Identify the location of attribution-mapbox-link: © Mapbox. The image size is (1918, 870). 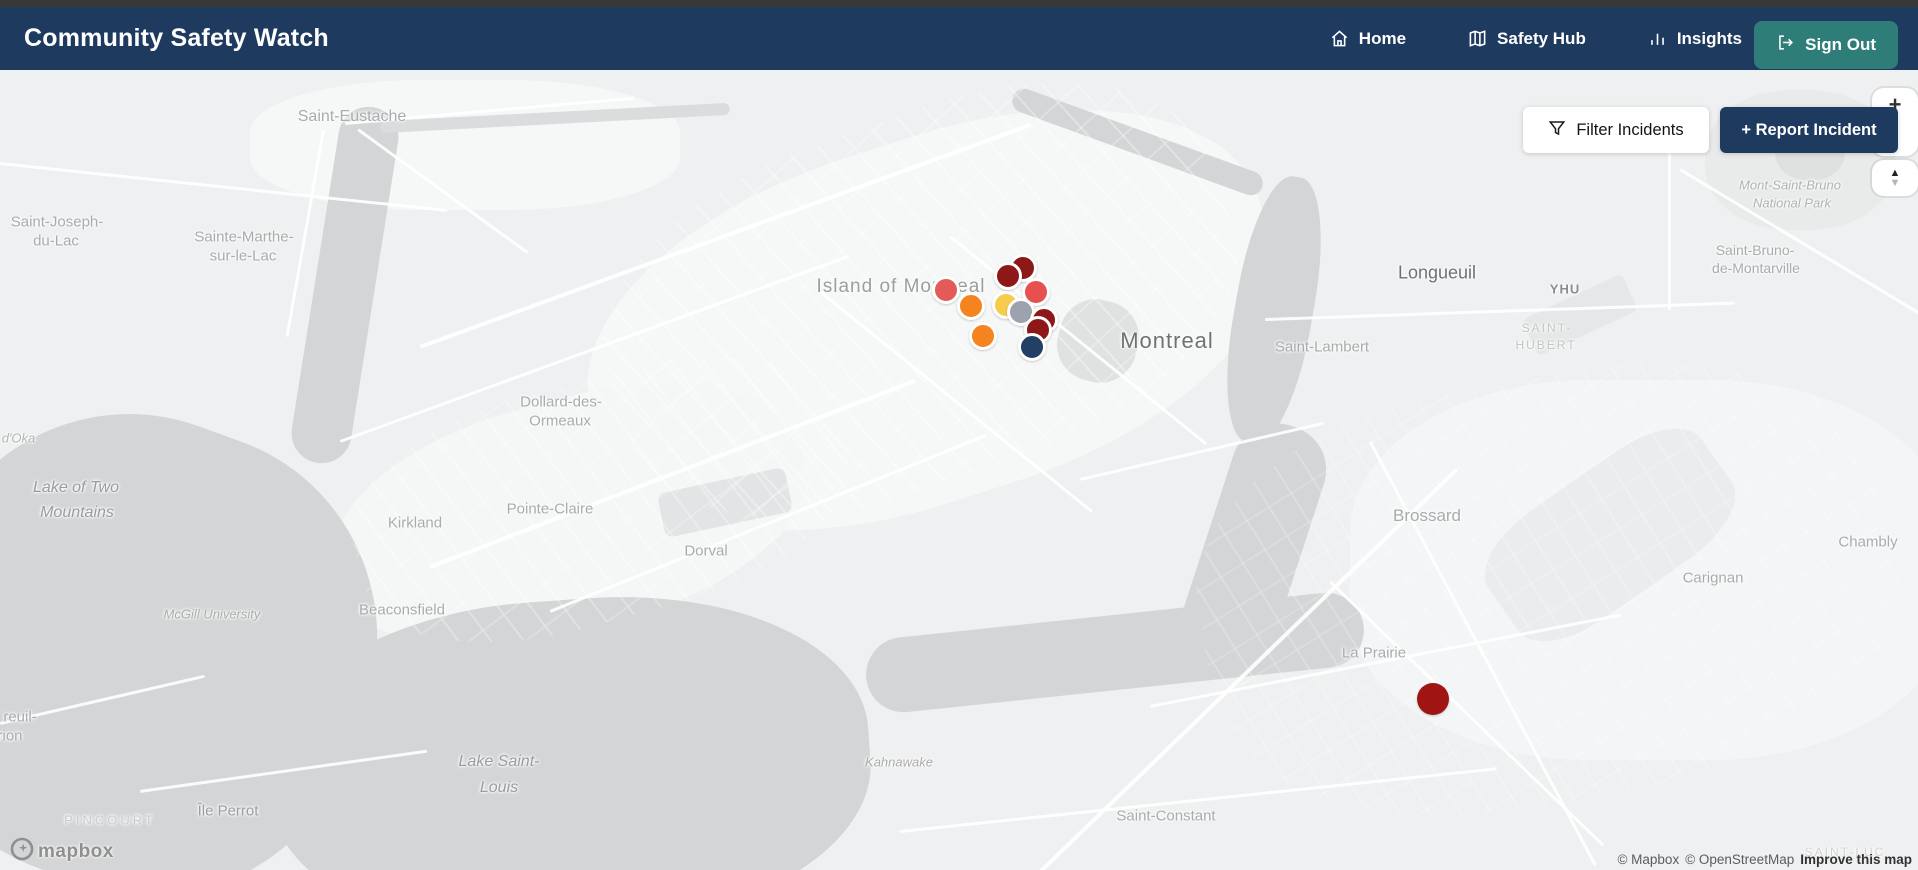
(1648, 859).